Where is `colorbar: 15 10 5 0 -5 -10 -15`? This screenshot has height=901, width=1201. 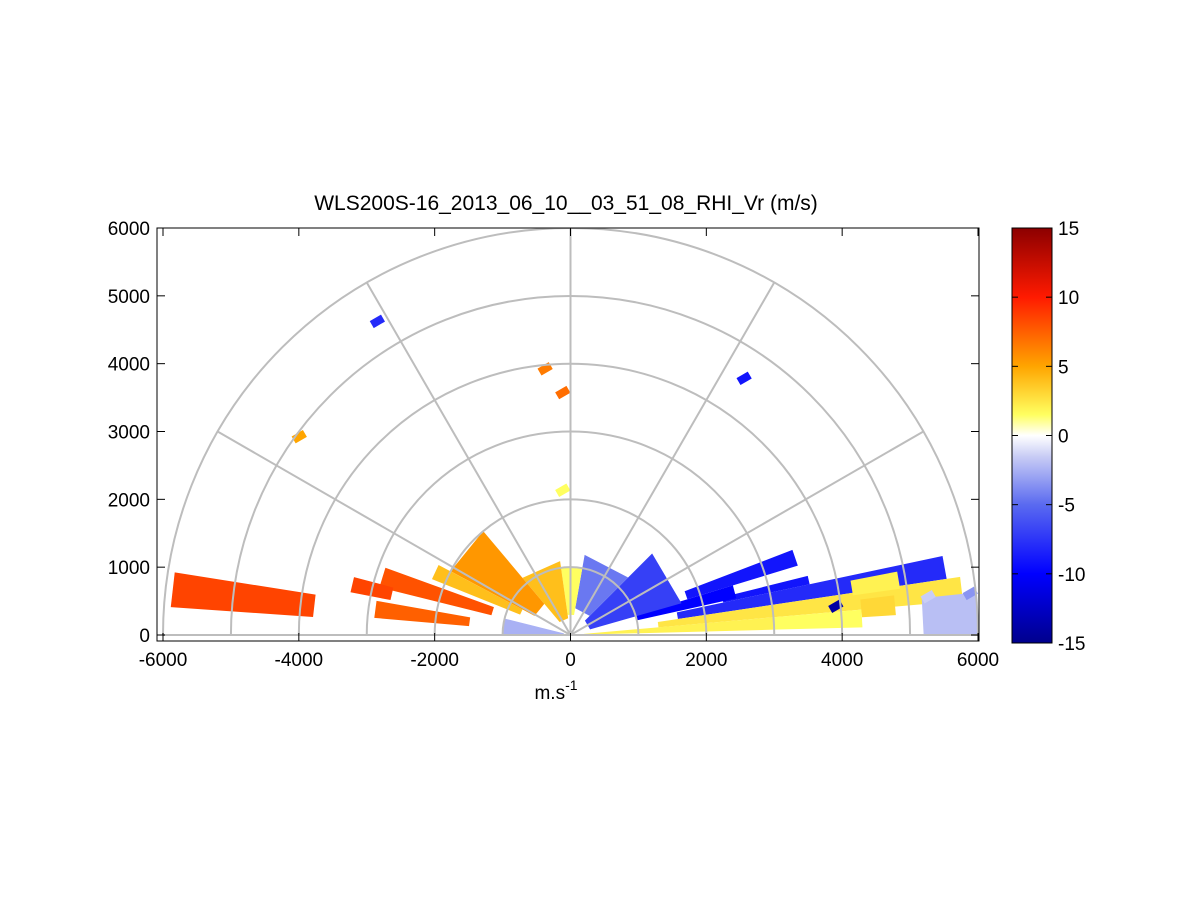 colorbar: 15 10 5 0 -5 -10 -15 is located at coordinates (1048, 437).